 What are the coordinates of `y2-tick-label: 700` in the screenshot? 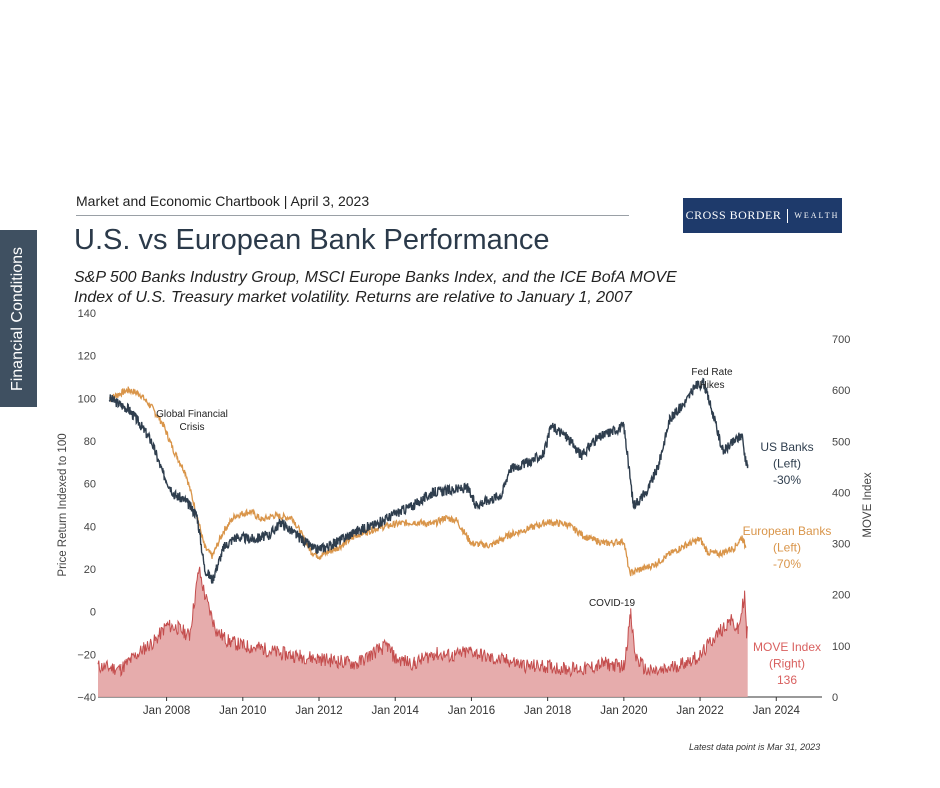 It's located at (841, 340).